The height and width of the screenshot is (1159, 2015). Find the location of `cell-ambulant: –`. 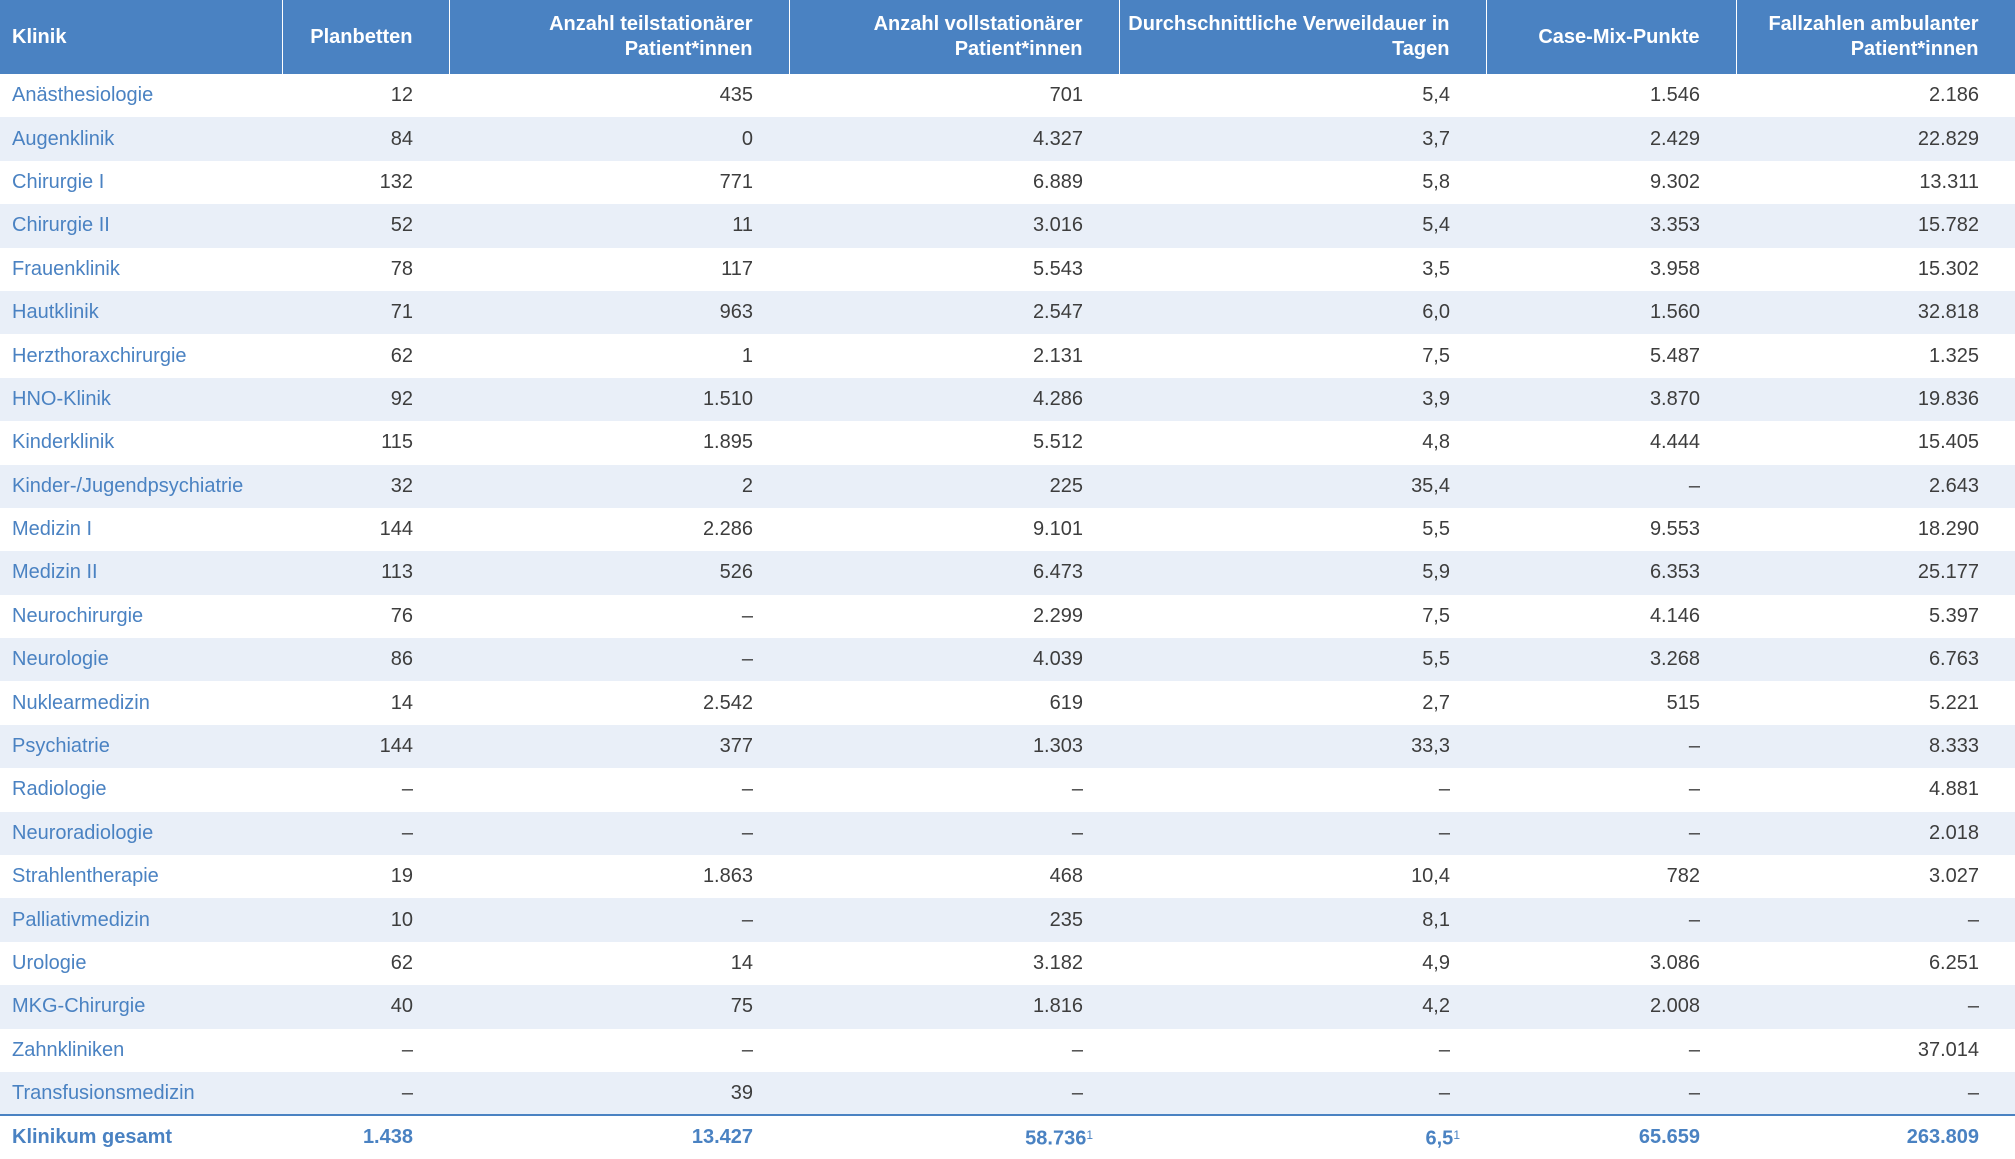

cell-ambulant: – is located at coordinates (1973, 919).